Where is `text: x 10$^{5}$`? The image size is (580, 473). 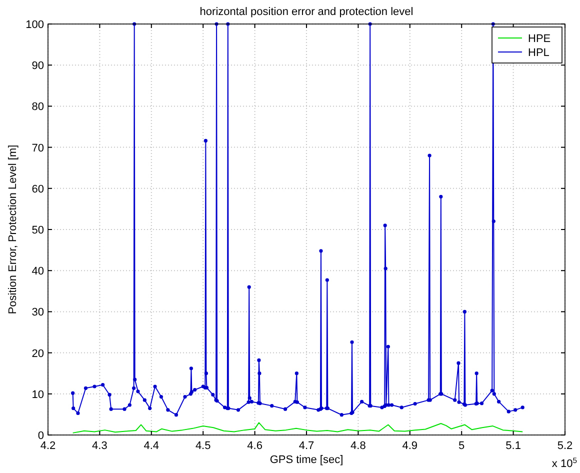 text: x 10$^{5}$ is located at coordinates (564, 463).